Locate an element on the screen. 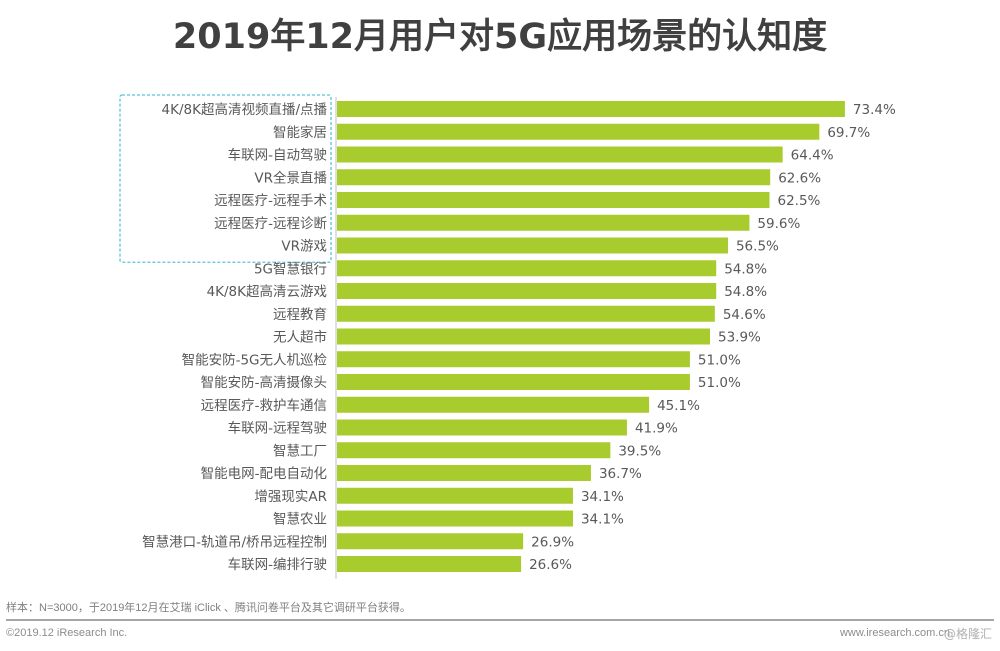  value-label: 26.9% is located at coordinates (552, 542).